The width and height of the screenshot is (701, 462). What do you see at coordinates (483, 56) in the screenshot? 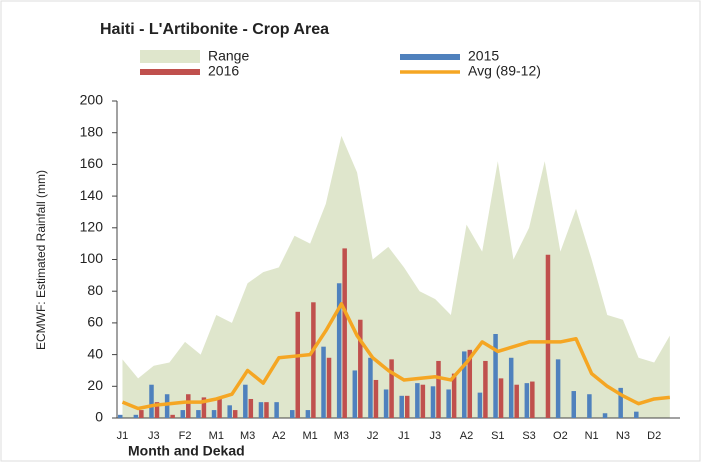
I see `legend-label: 2015` at bounding box center [483, 56].